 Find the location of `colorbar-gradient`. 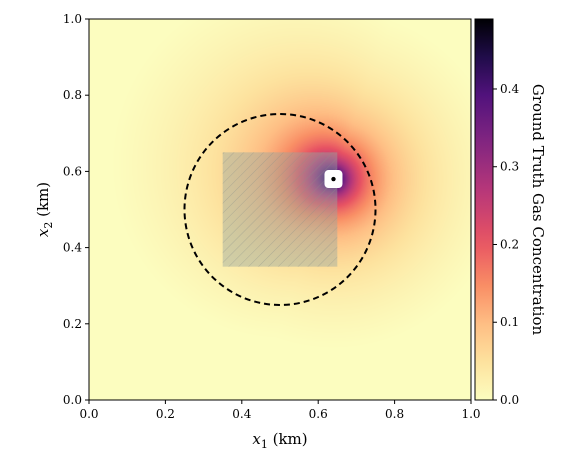

colorbar-gradient is located at coordinates (484, 209).